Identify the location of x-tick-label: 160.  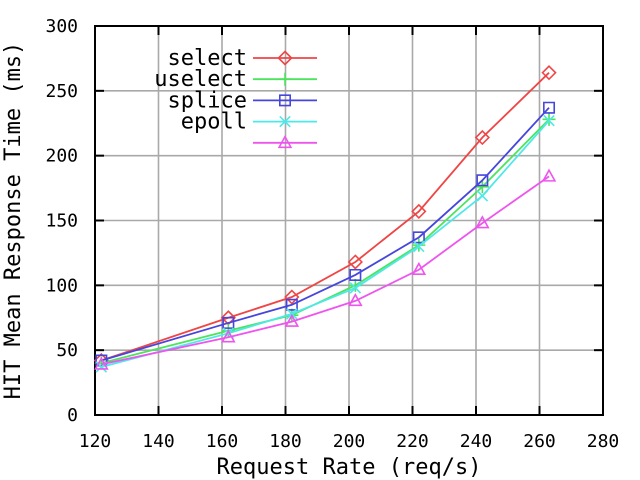
(222, 441).